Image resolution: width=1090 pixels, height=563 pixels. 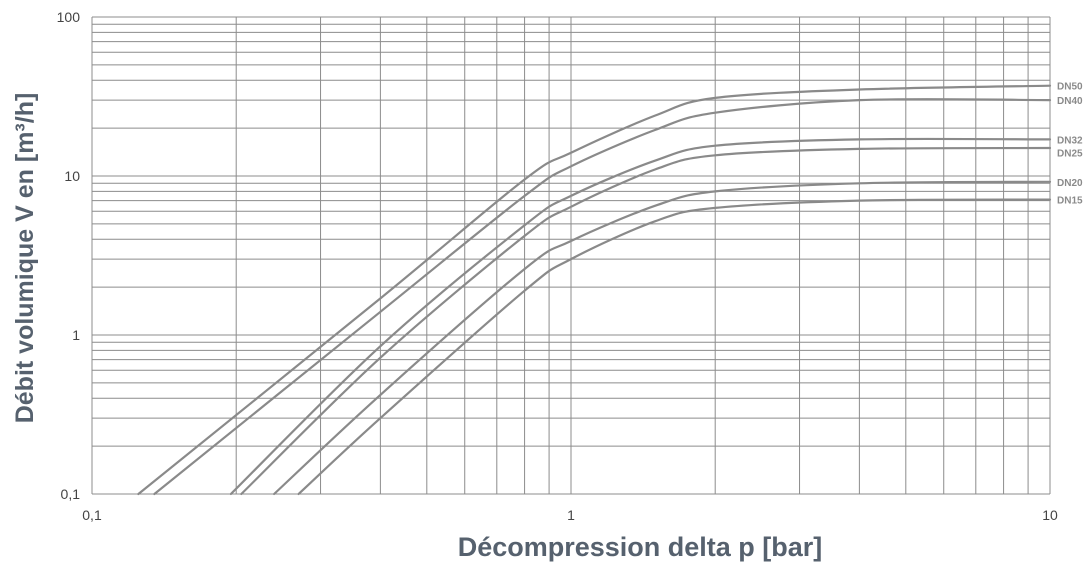 I want to click on y-tick-label: 1, so click(x=76, y=335).